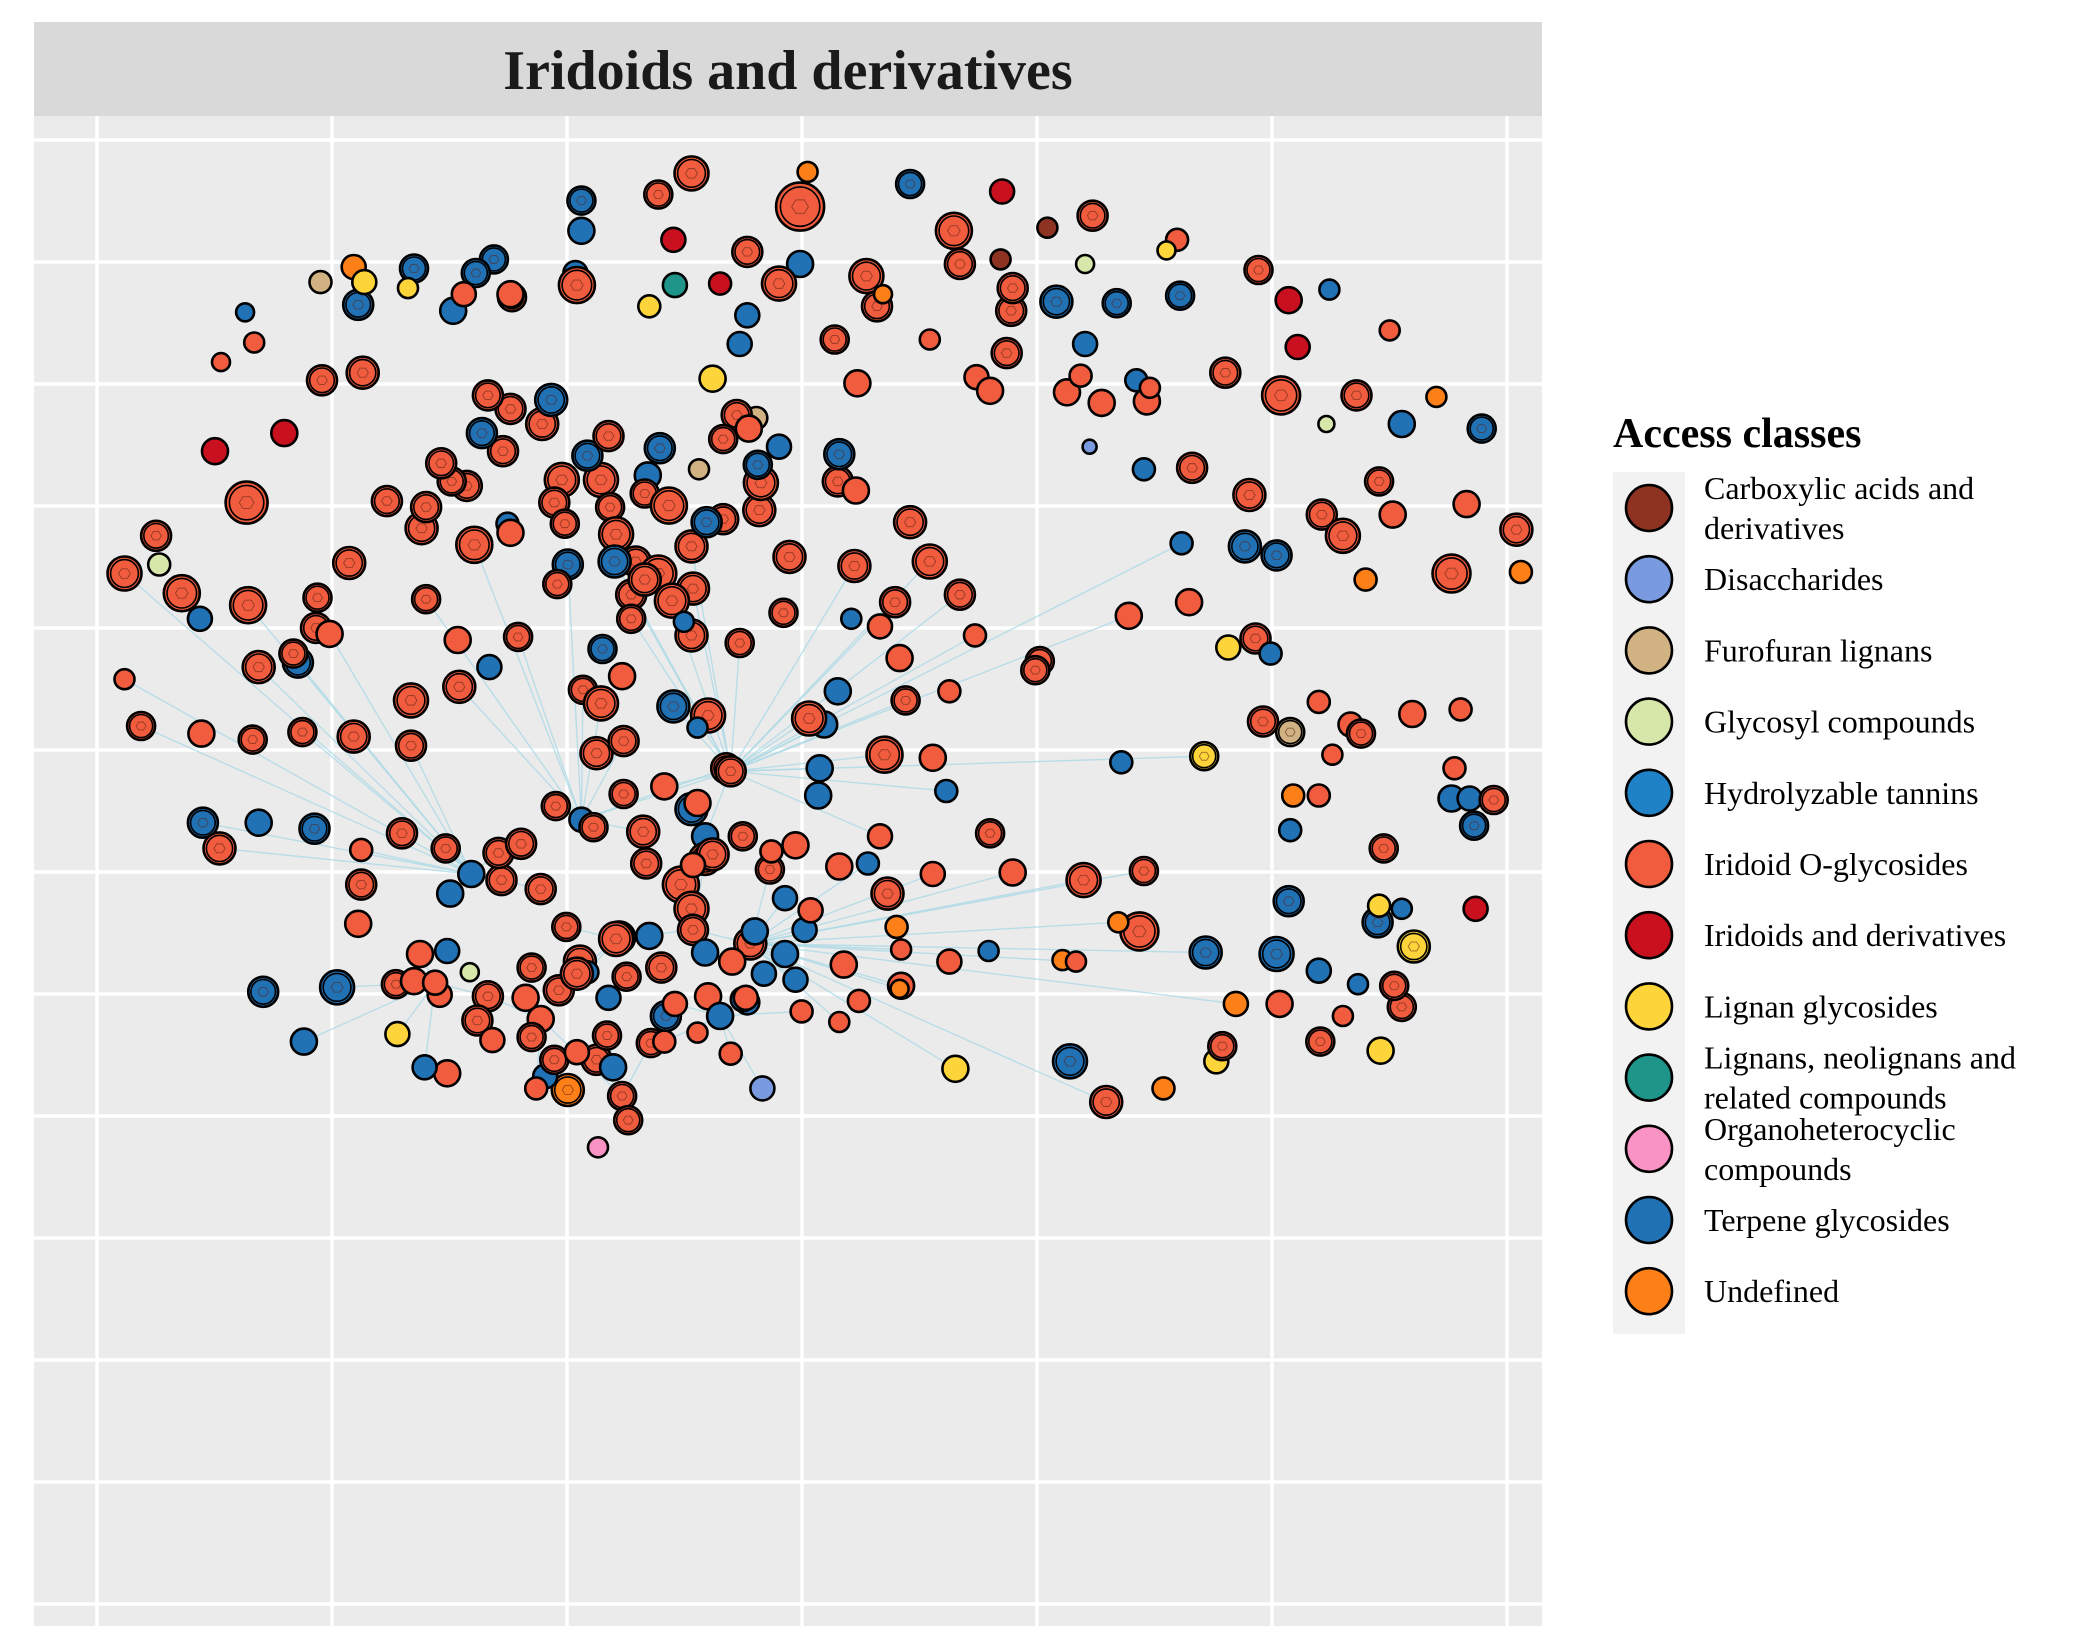 The width and height of the screenshot is (2099, 1649). Describe the element at coordinates (1799, 508) in the screenshot. I see `legend-entry: Carboxylic acids and derivatives` at that location.